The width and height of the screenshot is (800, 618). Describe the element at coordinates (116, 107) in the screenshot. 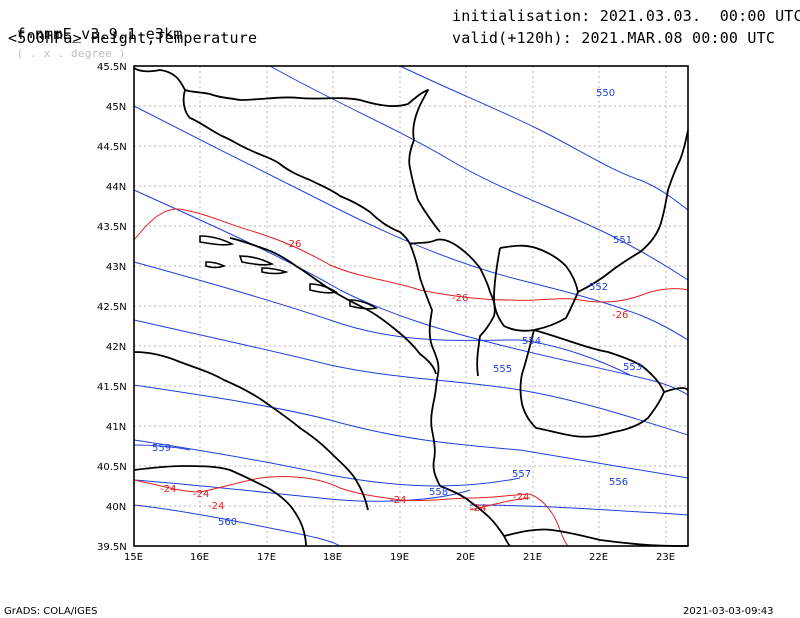

I see `lat-label: 45N` at that location.